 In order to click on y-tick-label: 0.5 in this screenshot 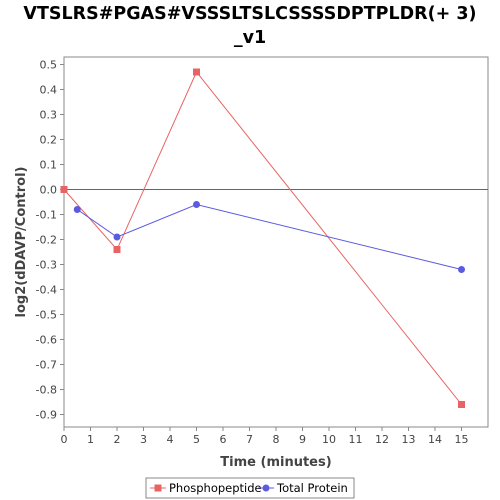, I will do `click(49, 65)`.